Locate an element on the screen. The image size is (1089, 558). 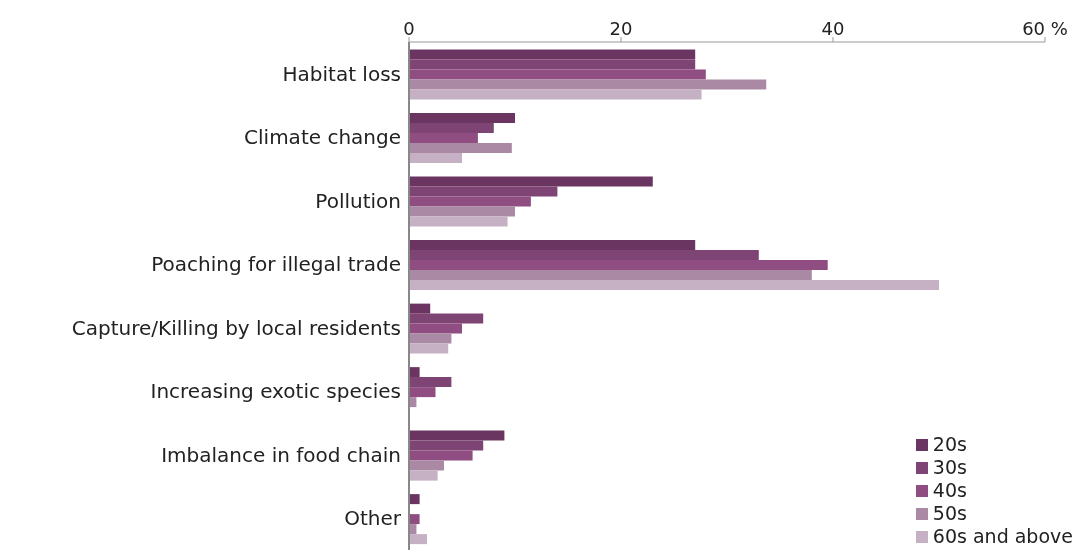
legend-label: 40s is located at coordinates (949, 490).